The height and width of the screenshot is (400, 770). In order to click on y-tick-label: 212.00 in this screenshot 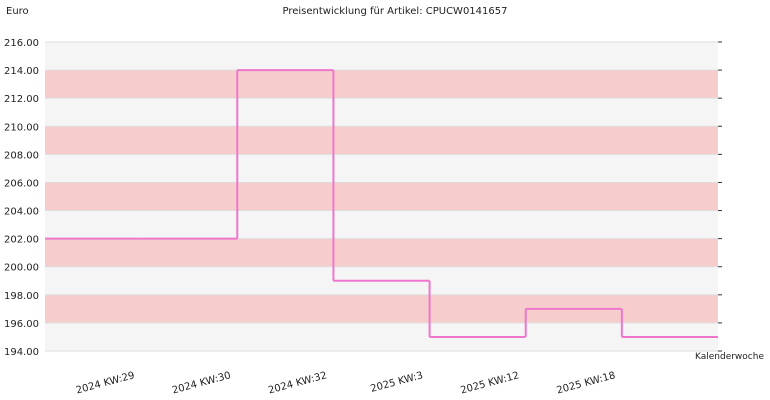, I will do `click(21, 99)`.